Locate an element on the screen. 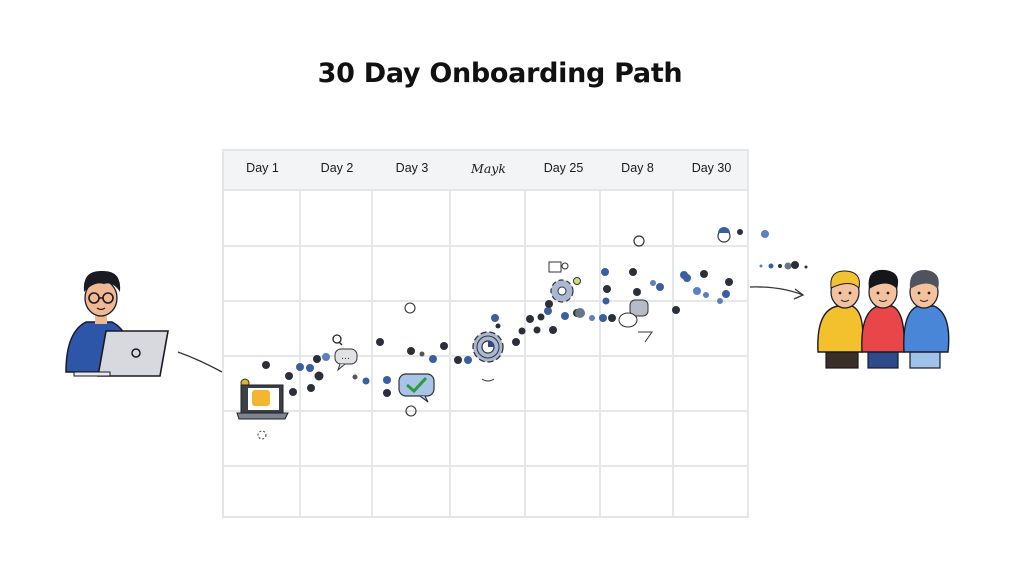 Image resolution: width=1024 pixels, height=576 pixels. check-complete-icon is located at coordinates (416, 388).